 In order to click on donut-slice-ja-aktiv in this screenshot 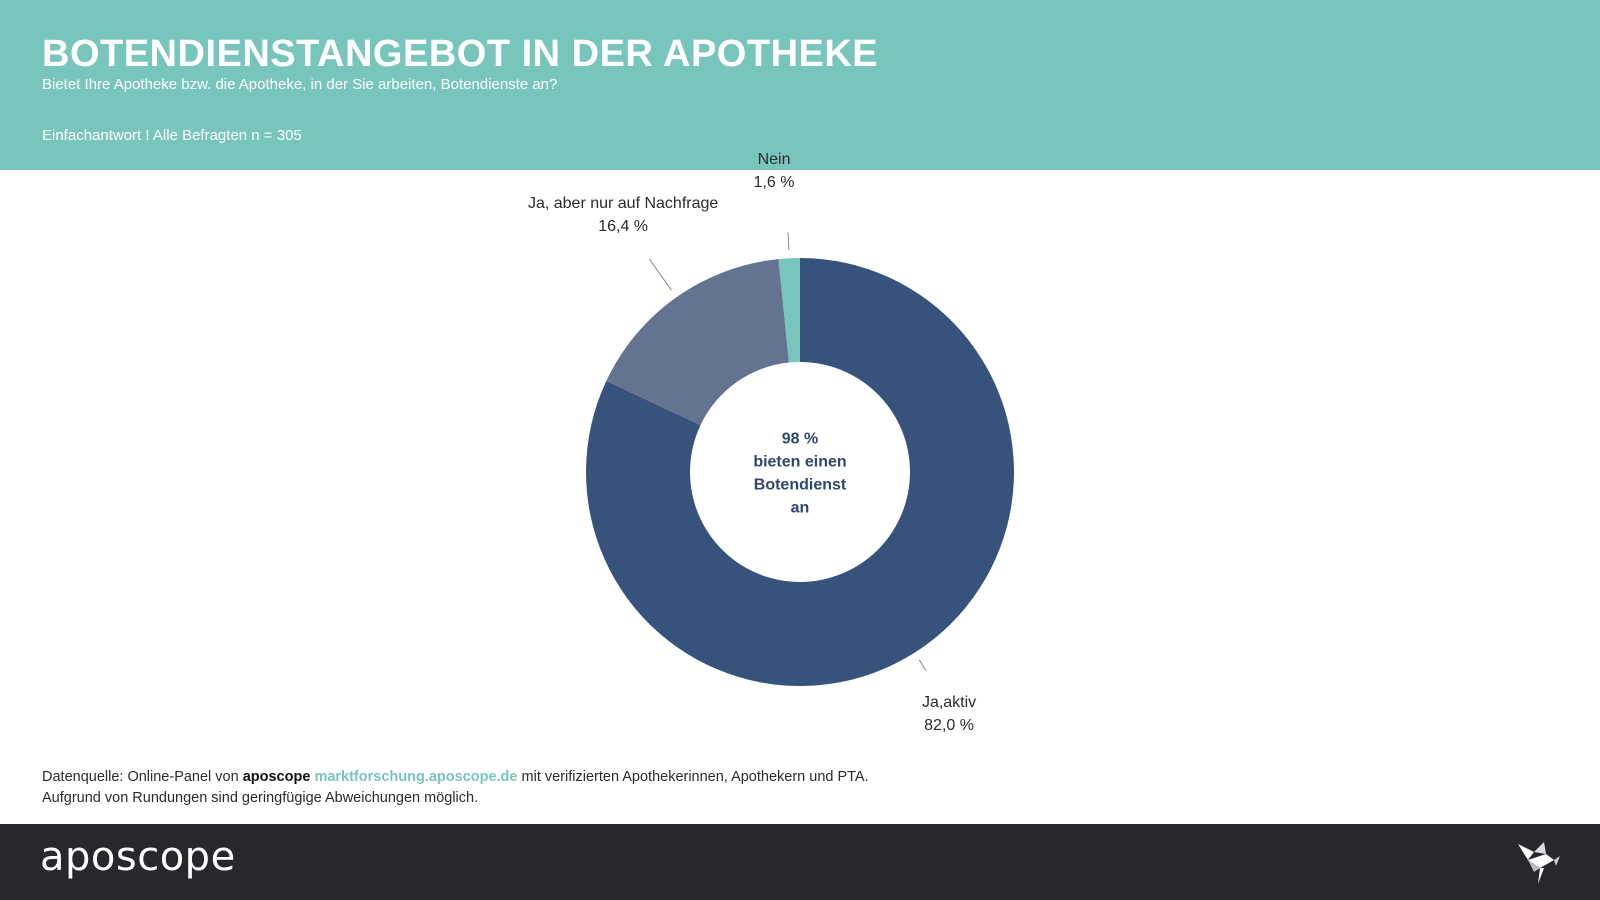, I will do `click(800, 472)`.